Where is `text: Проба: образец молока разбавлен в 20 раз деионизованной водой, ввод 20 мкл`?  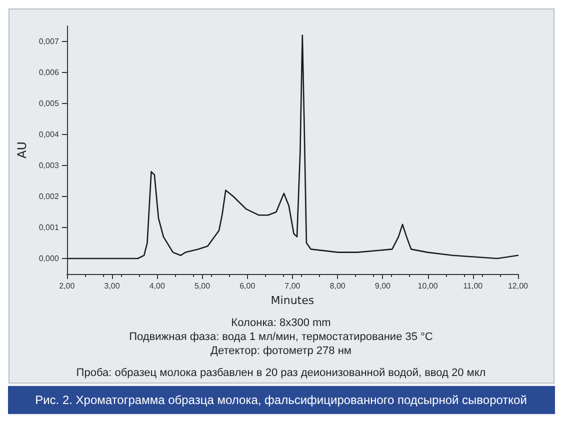
text: Проба: образец молока разбавлен в 20 раз деионизованной водой, ввод 20 мкл is located at coordinates (281, 373).